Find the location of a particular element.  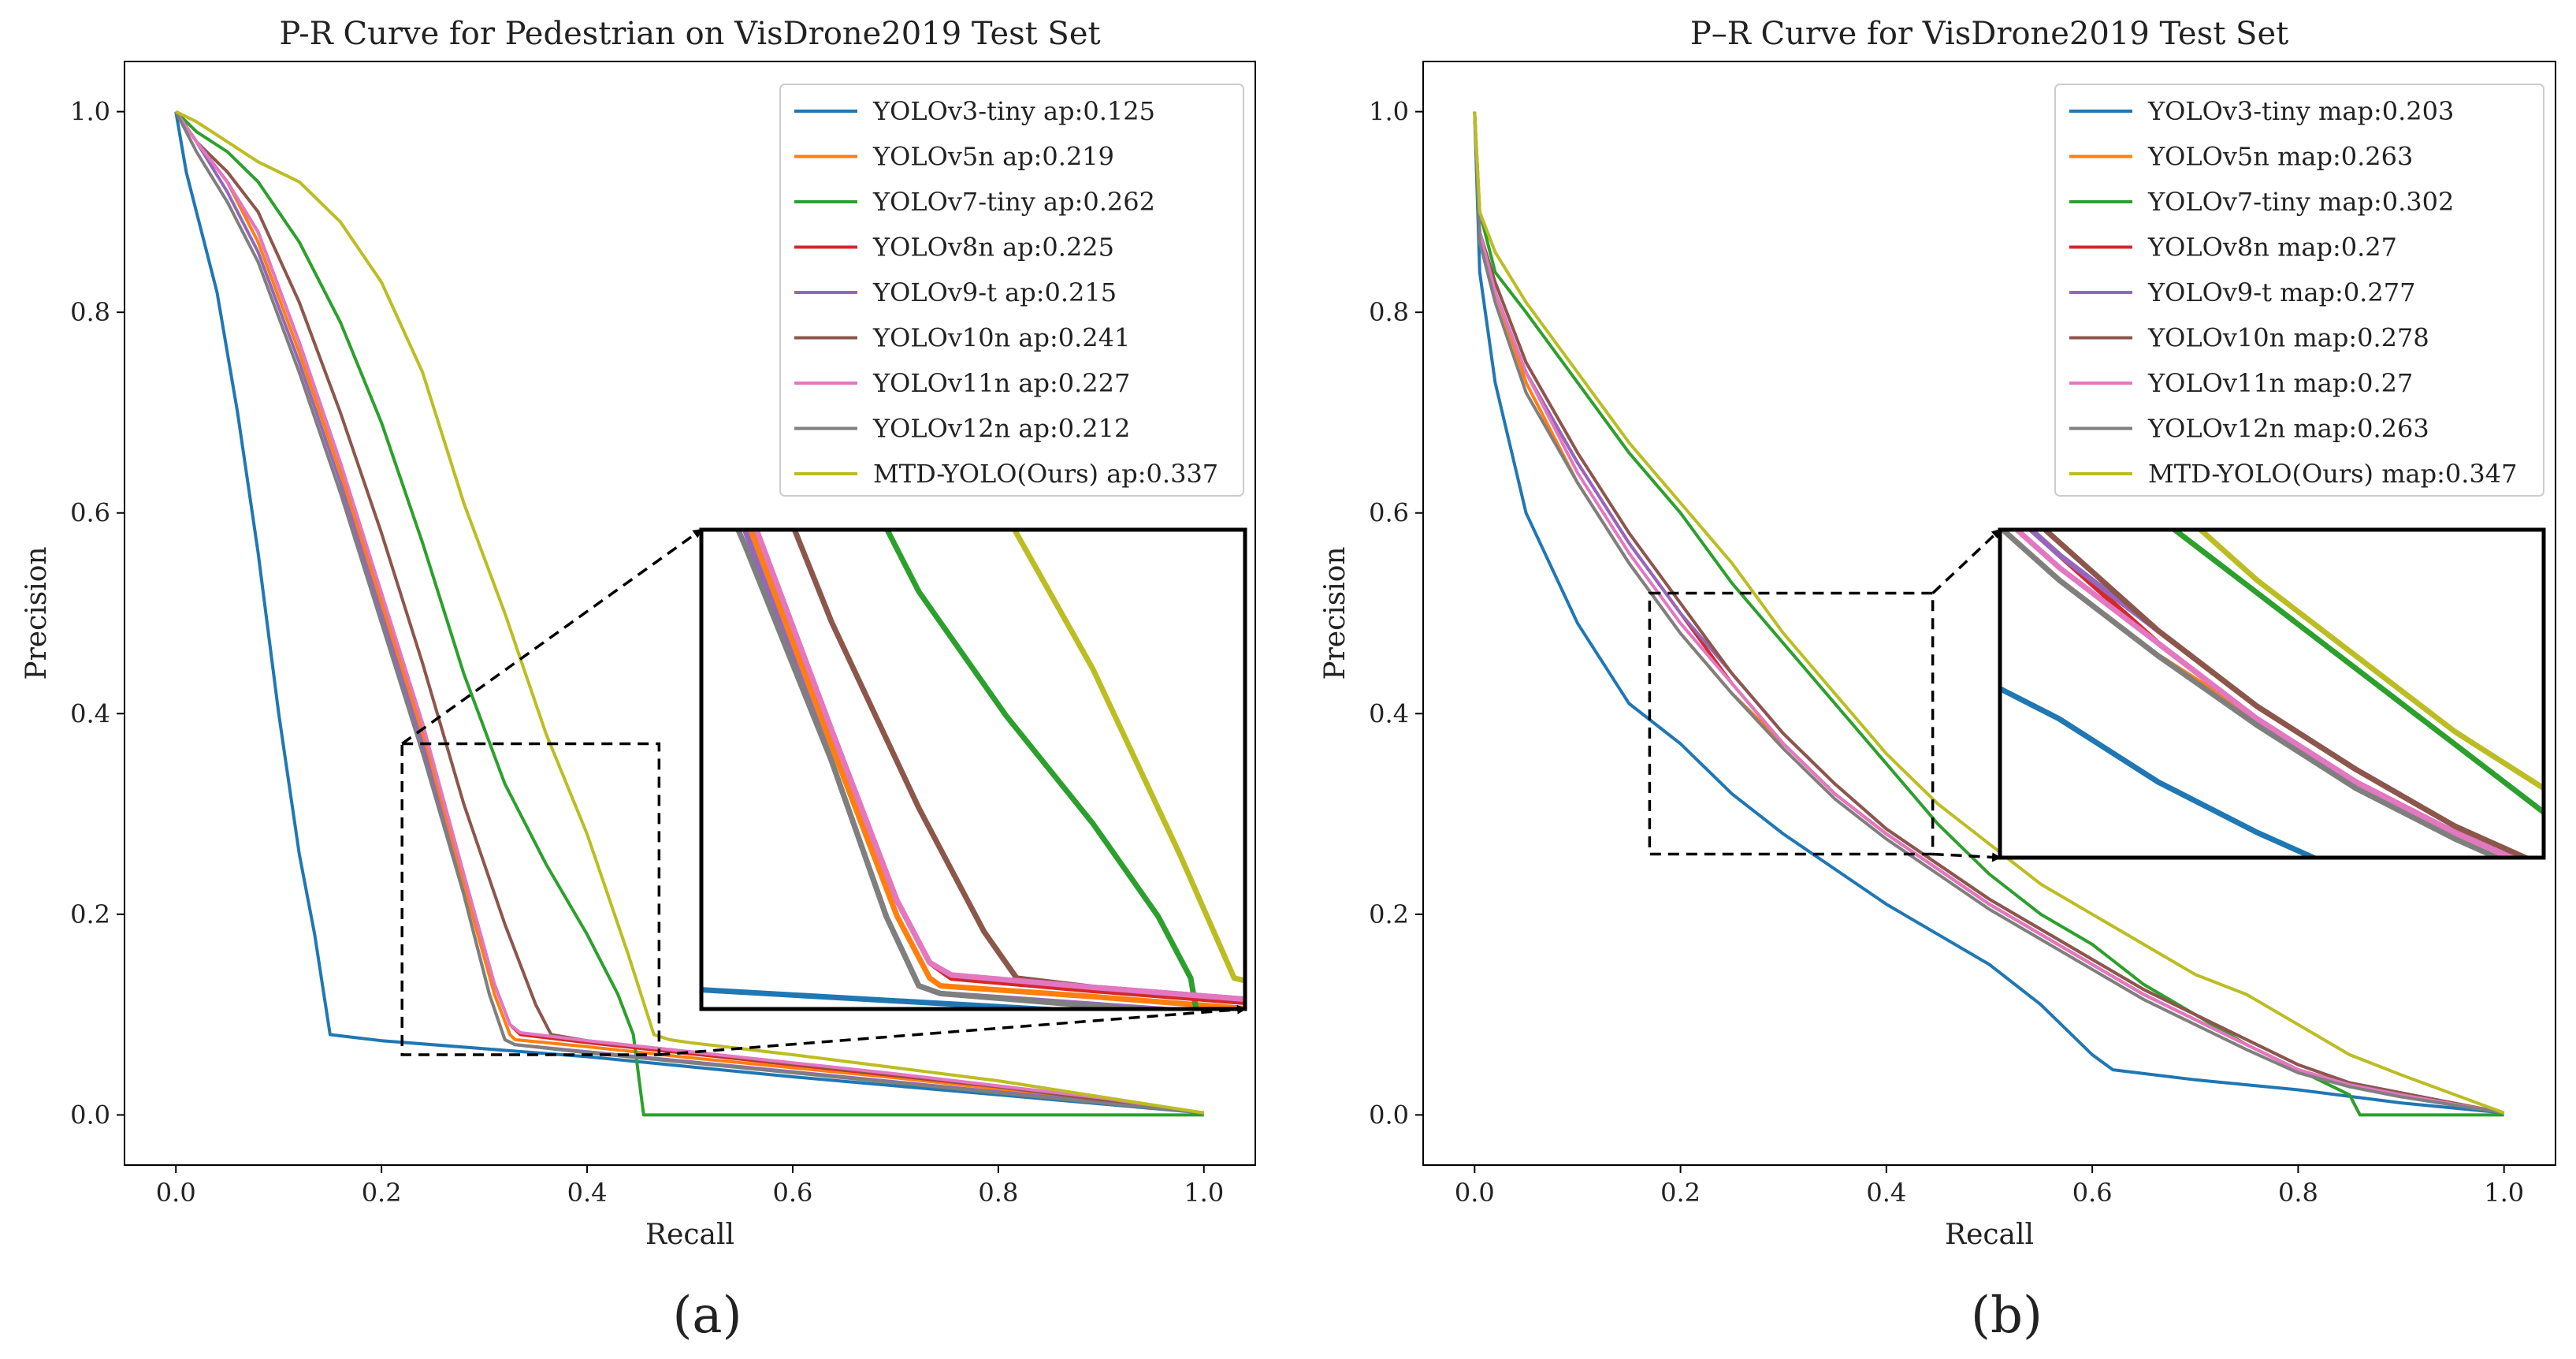

legend-entry: YOLOv5n map:0.263 is located at coordinates (2280, 157).